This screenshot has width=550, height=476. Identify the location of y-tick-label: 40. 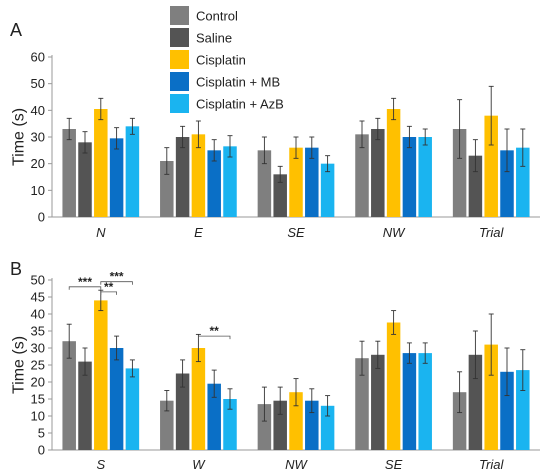
(38, 110).